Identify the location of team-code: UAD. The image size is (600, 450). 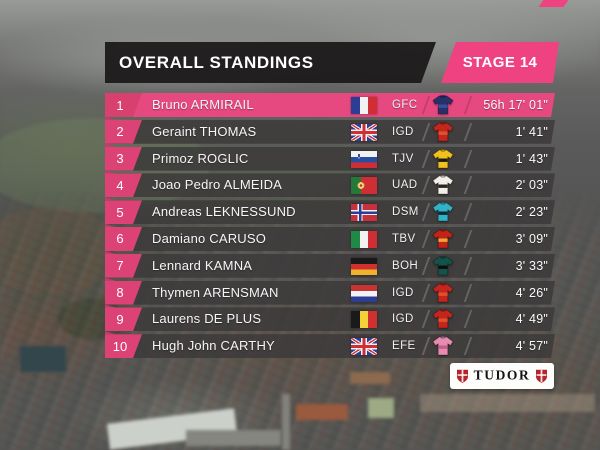
(405, 185).